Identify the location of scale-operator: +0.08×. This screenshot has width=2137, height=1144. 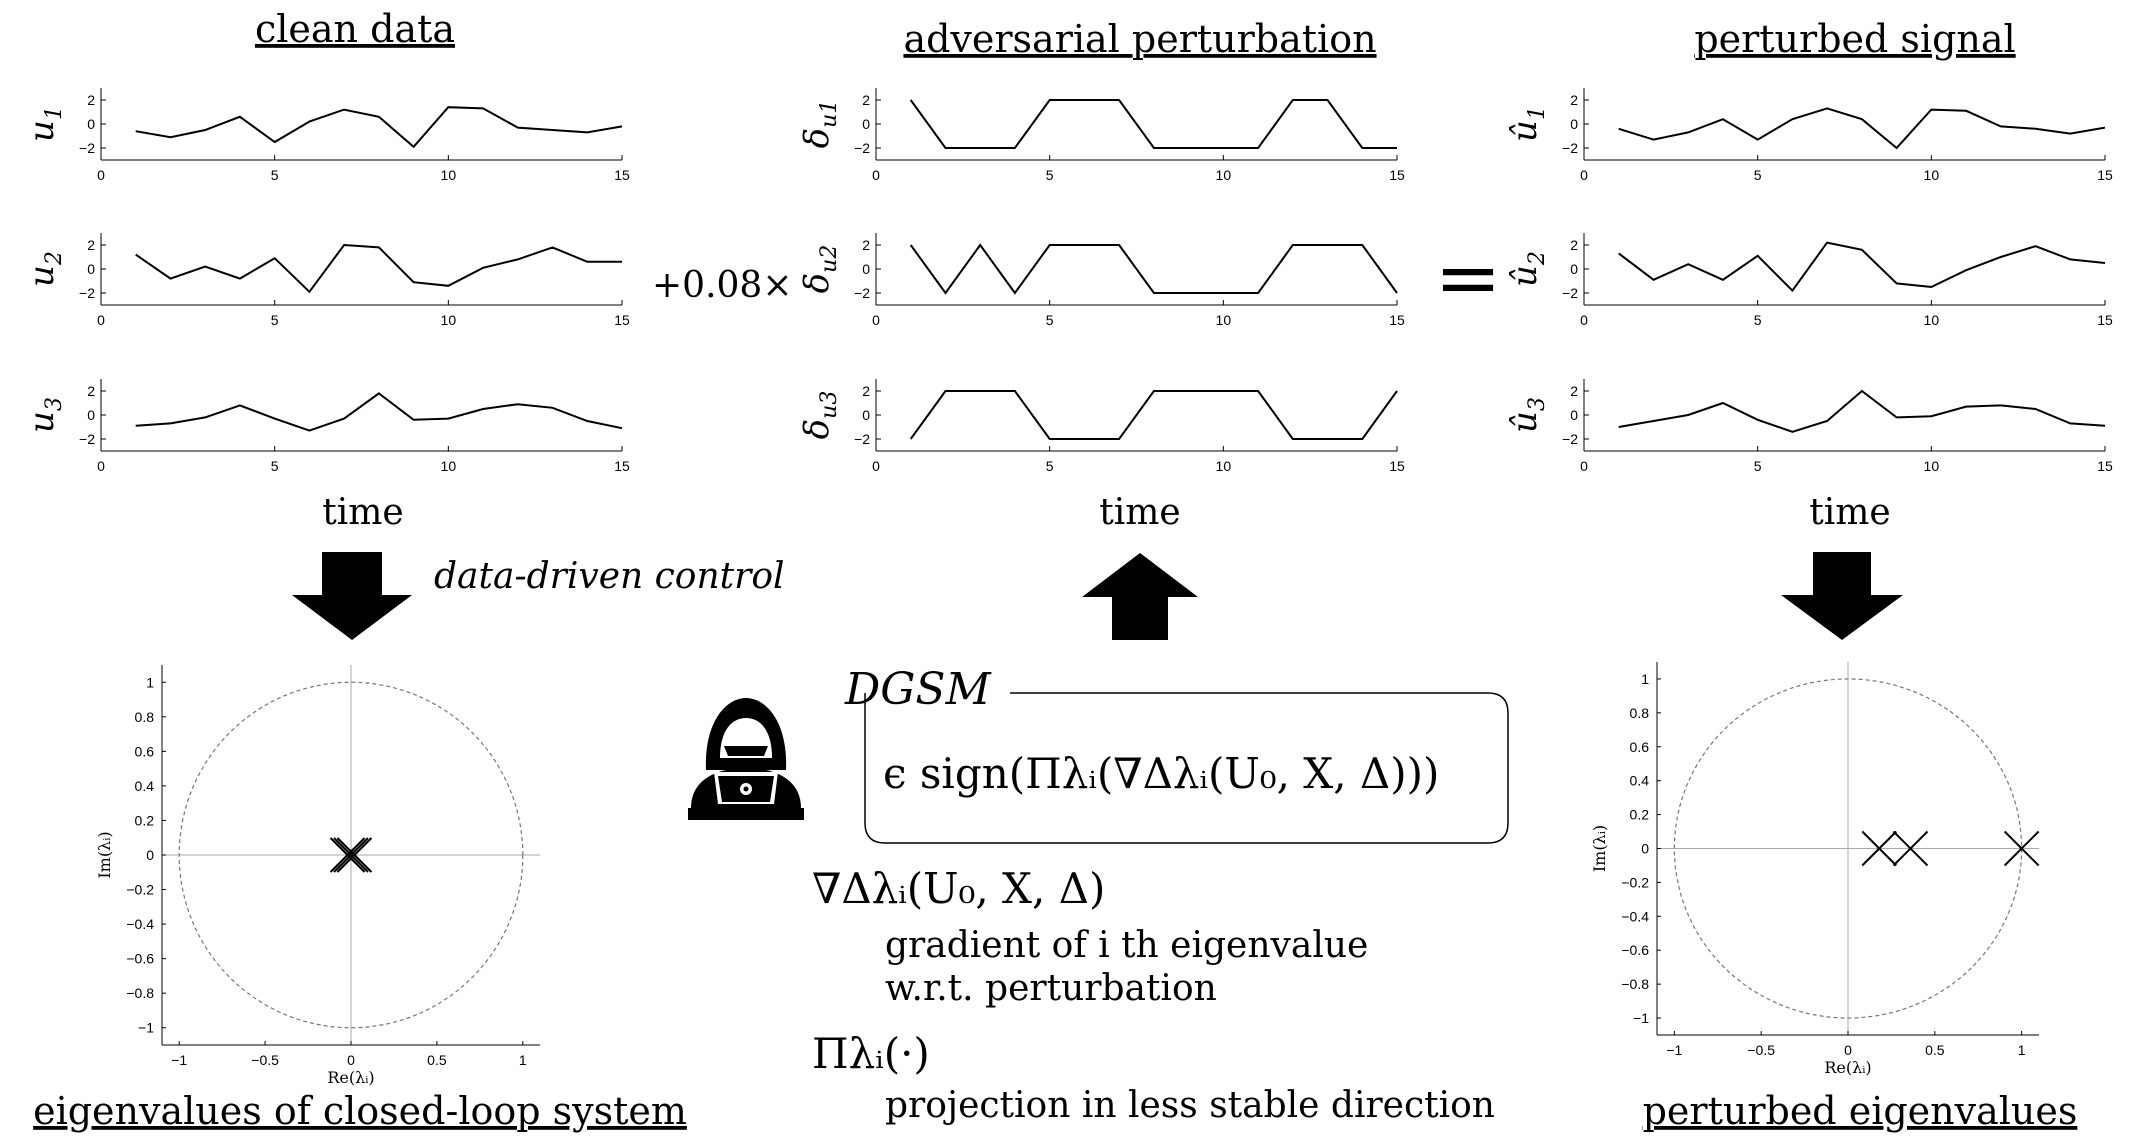
(722, 285).